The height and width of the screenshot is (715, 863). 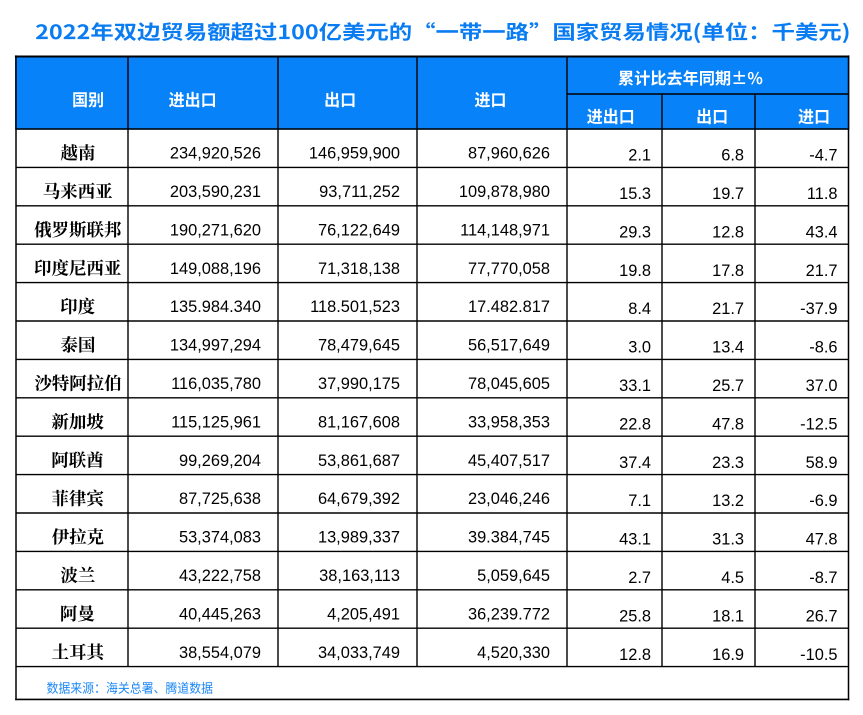 I want to click on svg-text: 18.1, so click(x=728, y=616).